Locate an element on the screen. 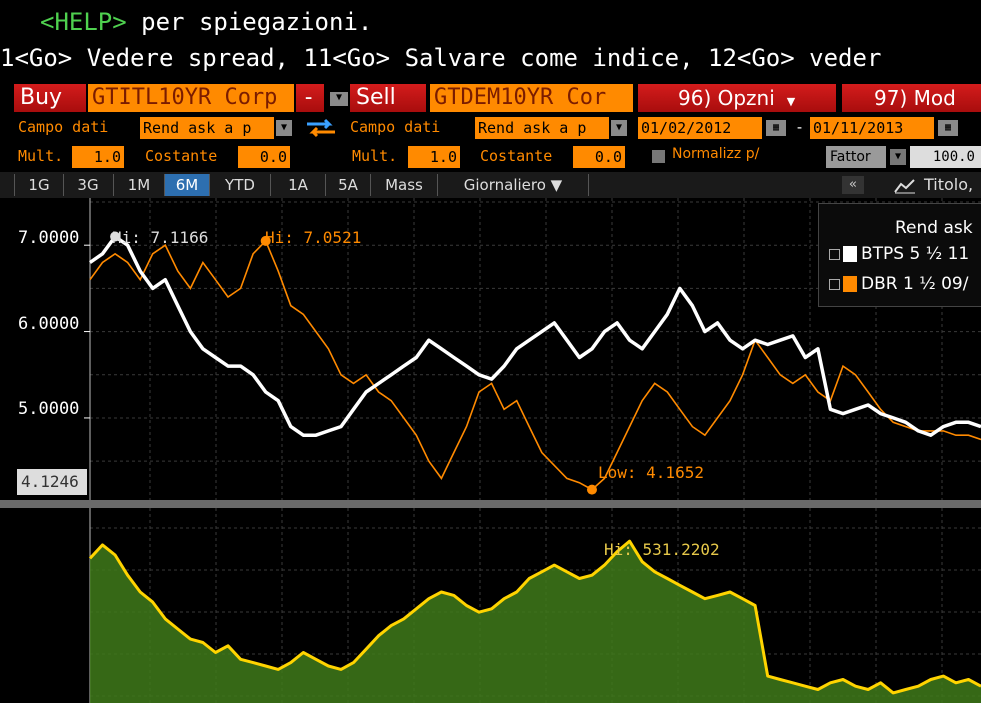  date-start-field: 01/02/2012 is located at coordinates (700, 128).